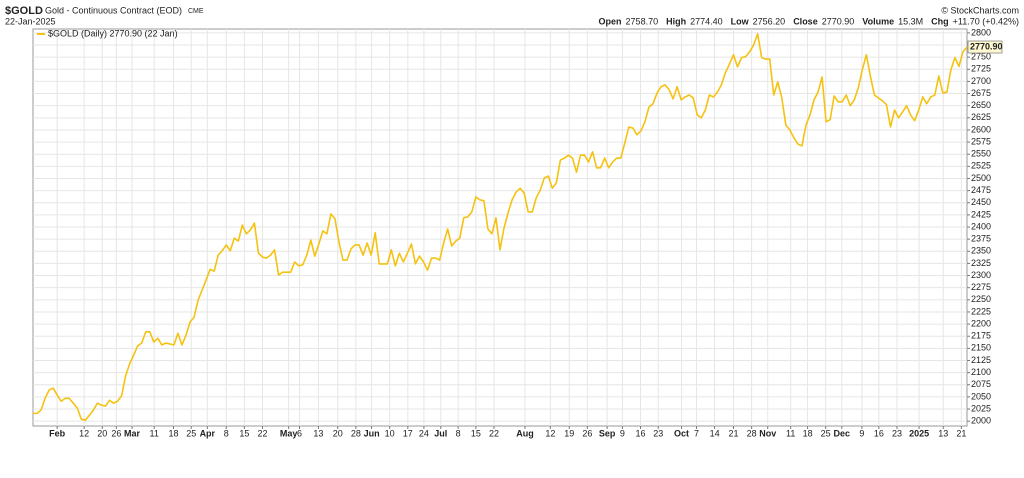  Describe the element at coordinates (424, 433) in the screenshot. I see `x-tick-label: 24` at that location.